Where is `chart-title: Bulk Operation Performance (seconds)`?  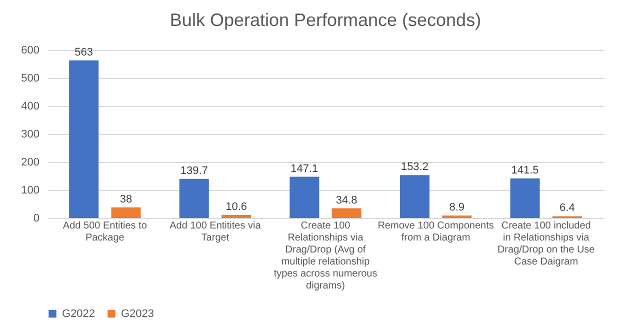 chart-title: Bulk Operation Performance (seconds) is located at coordinates (326, 20).